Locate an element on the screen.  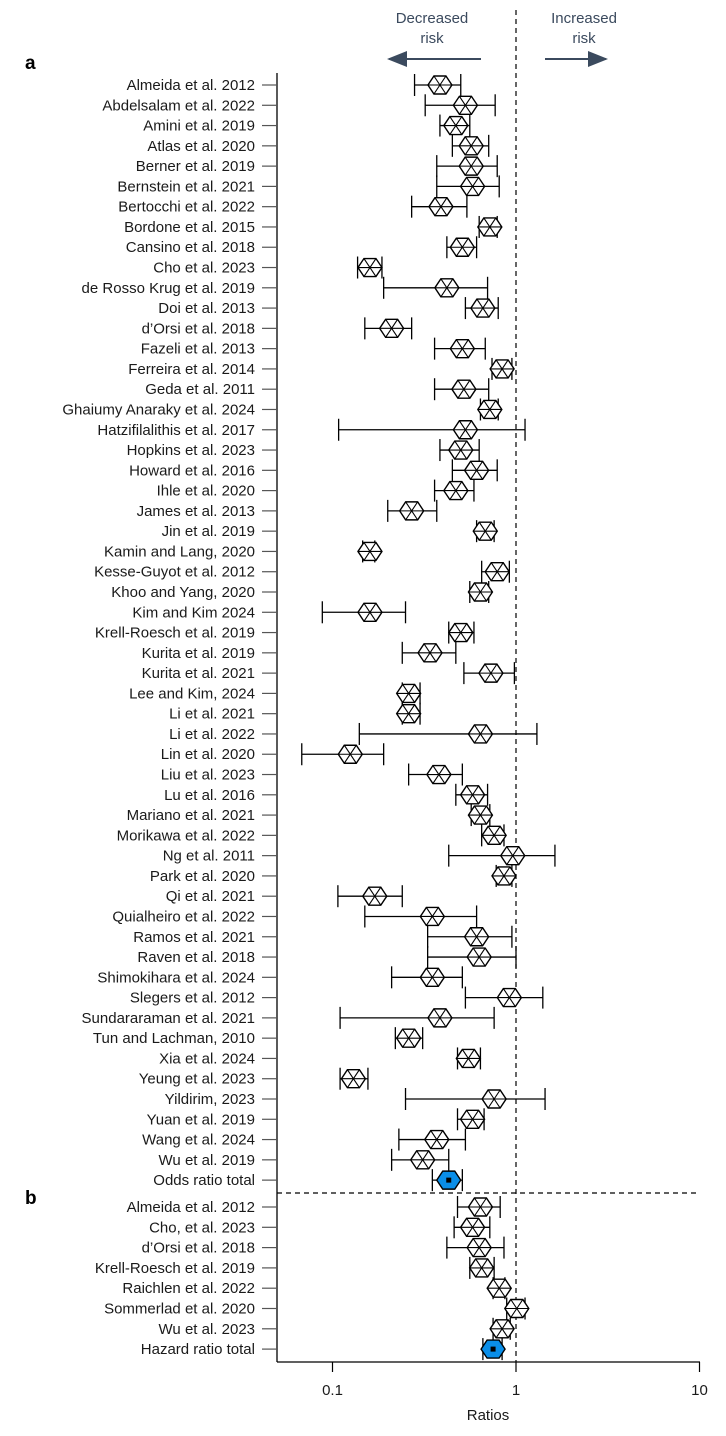
study-row: Kim and Kim 2024 is located at coordinates (269, 612).